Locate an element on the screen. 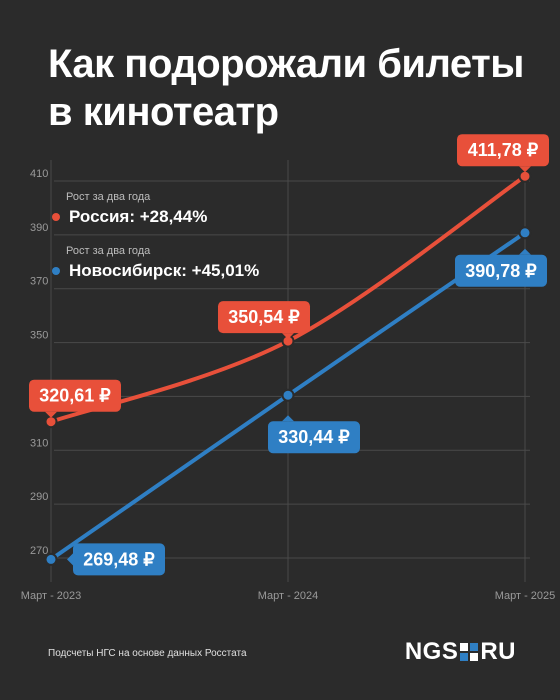 The height and width of the screenshot is (700, 560). data-label: 350,54 ₽ is located at coordinates (264, 317).